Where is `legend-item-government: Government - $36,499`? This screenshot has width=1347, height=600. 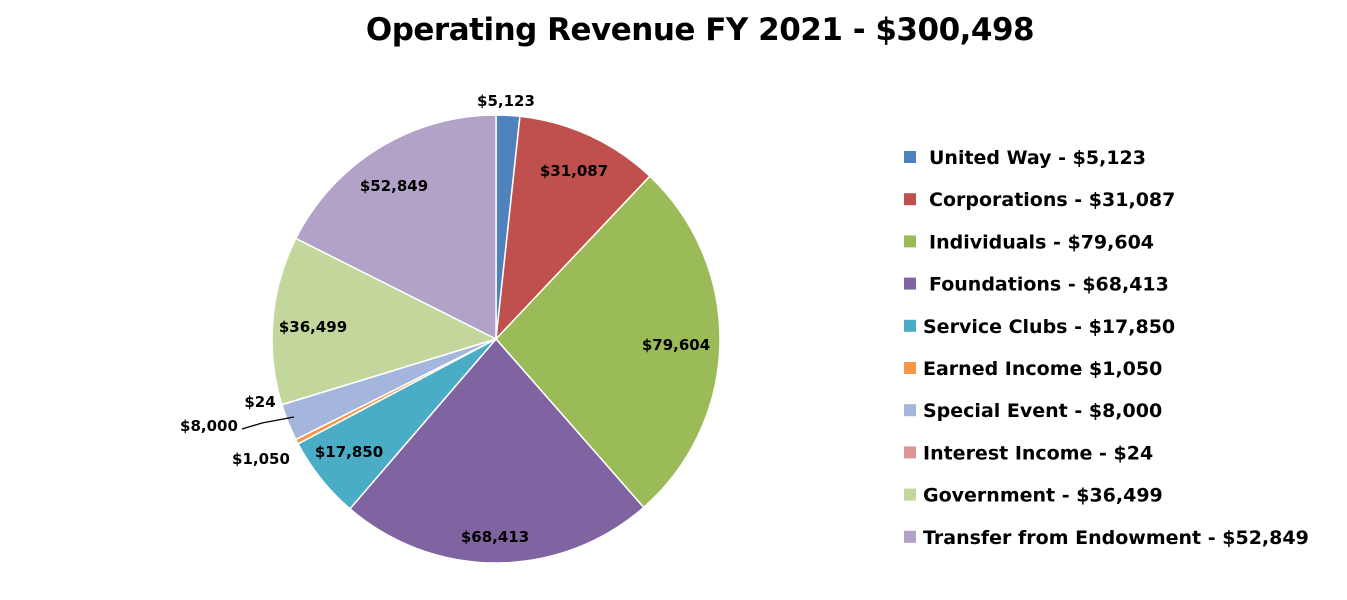 legend-item-government: Government - $36,499 is located at coordinates (1033, 496).